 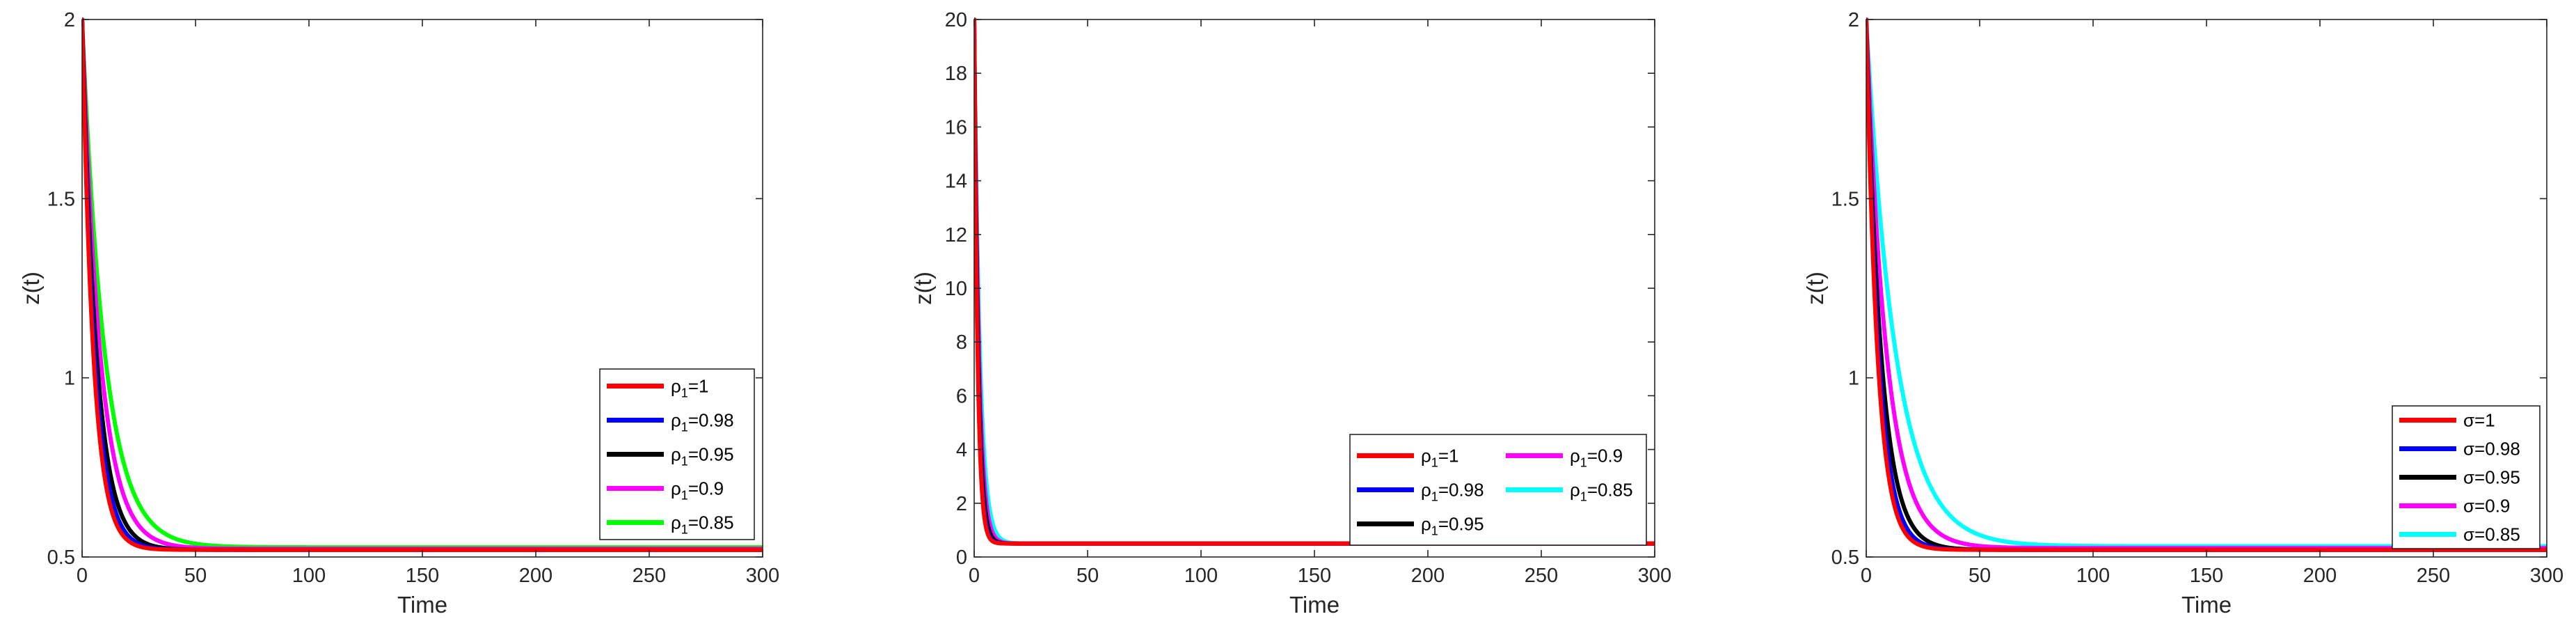 I want to click on legend: σ=1 σ=0.98 σ=0.95 σ=0.9 σ=0.85, so click(x=2466, y=477).